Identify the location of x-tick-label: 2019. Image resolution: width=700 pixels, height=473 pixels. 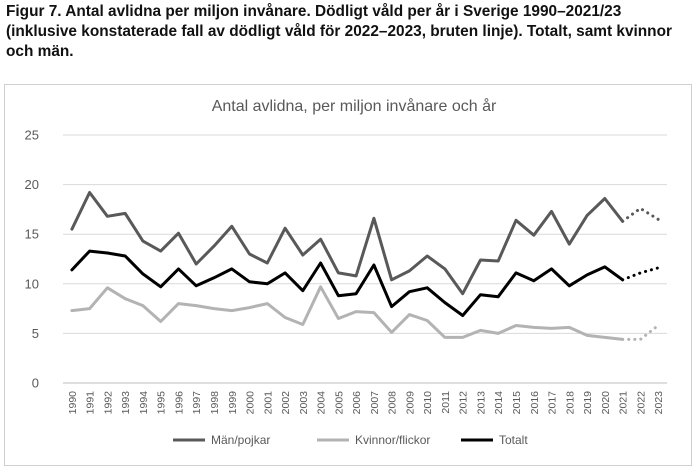
(588, 403).